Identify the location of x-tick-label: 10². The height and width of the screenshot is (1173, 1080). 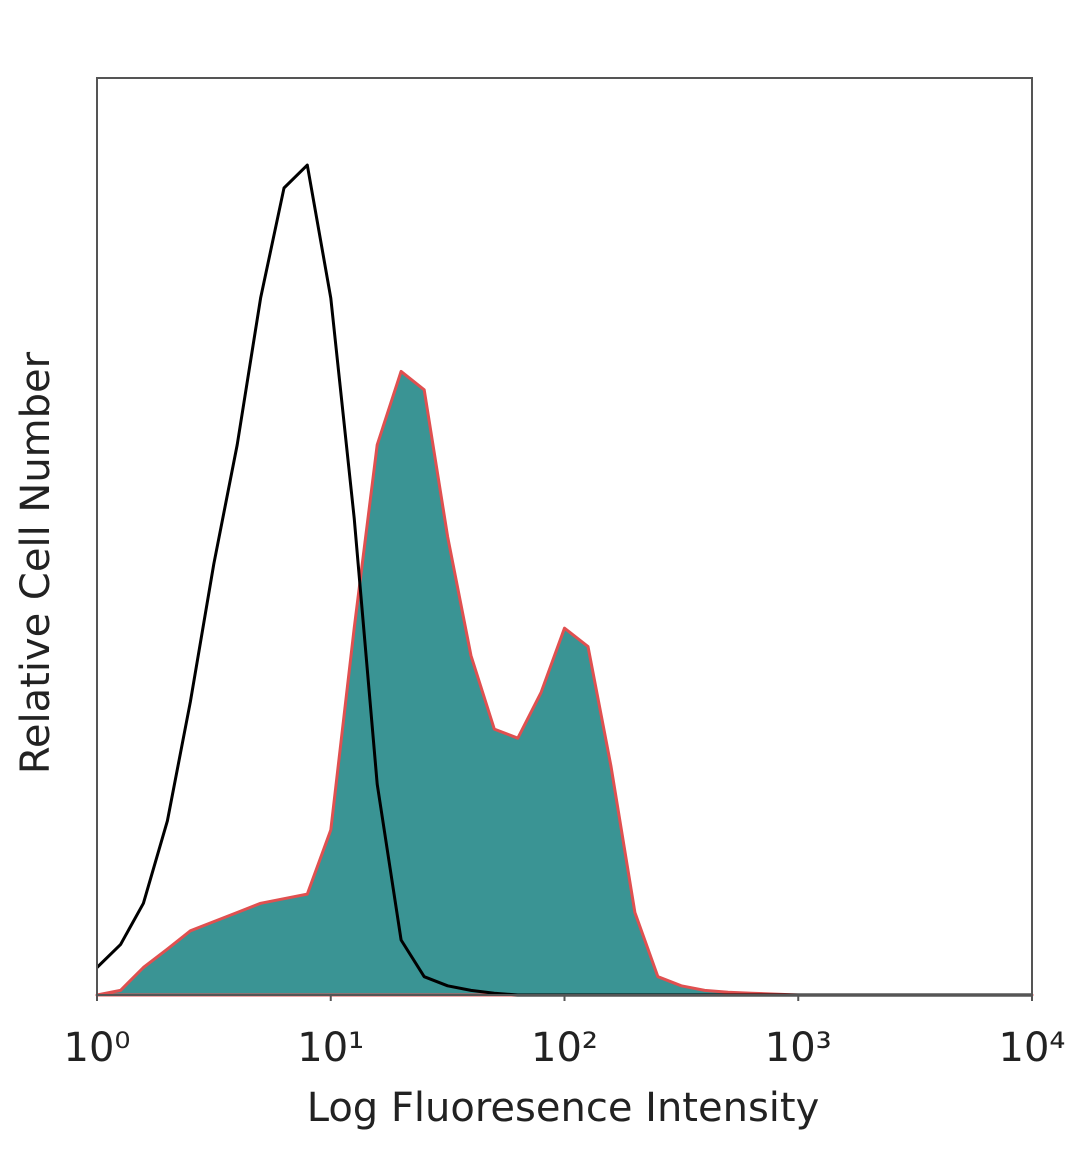
(564, 1048).